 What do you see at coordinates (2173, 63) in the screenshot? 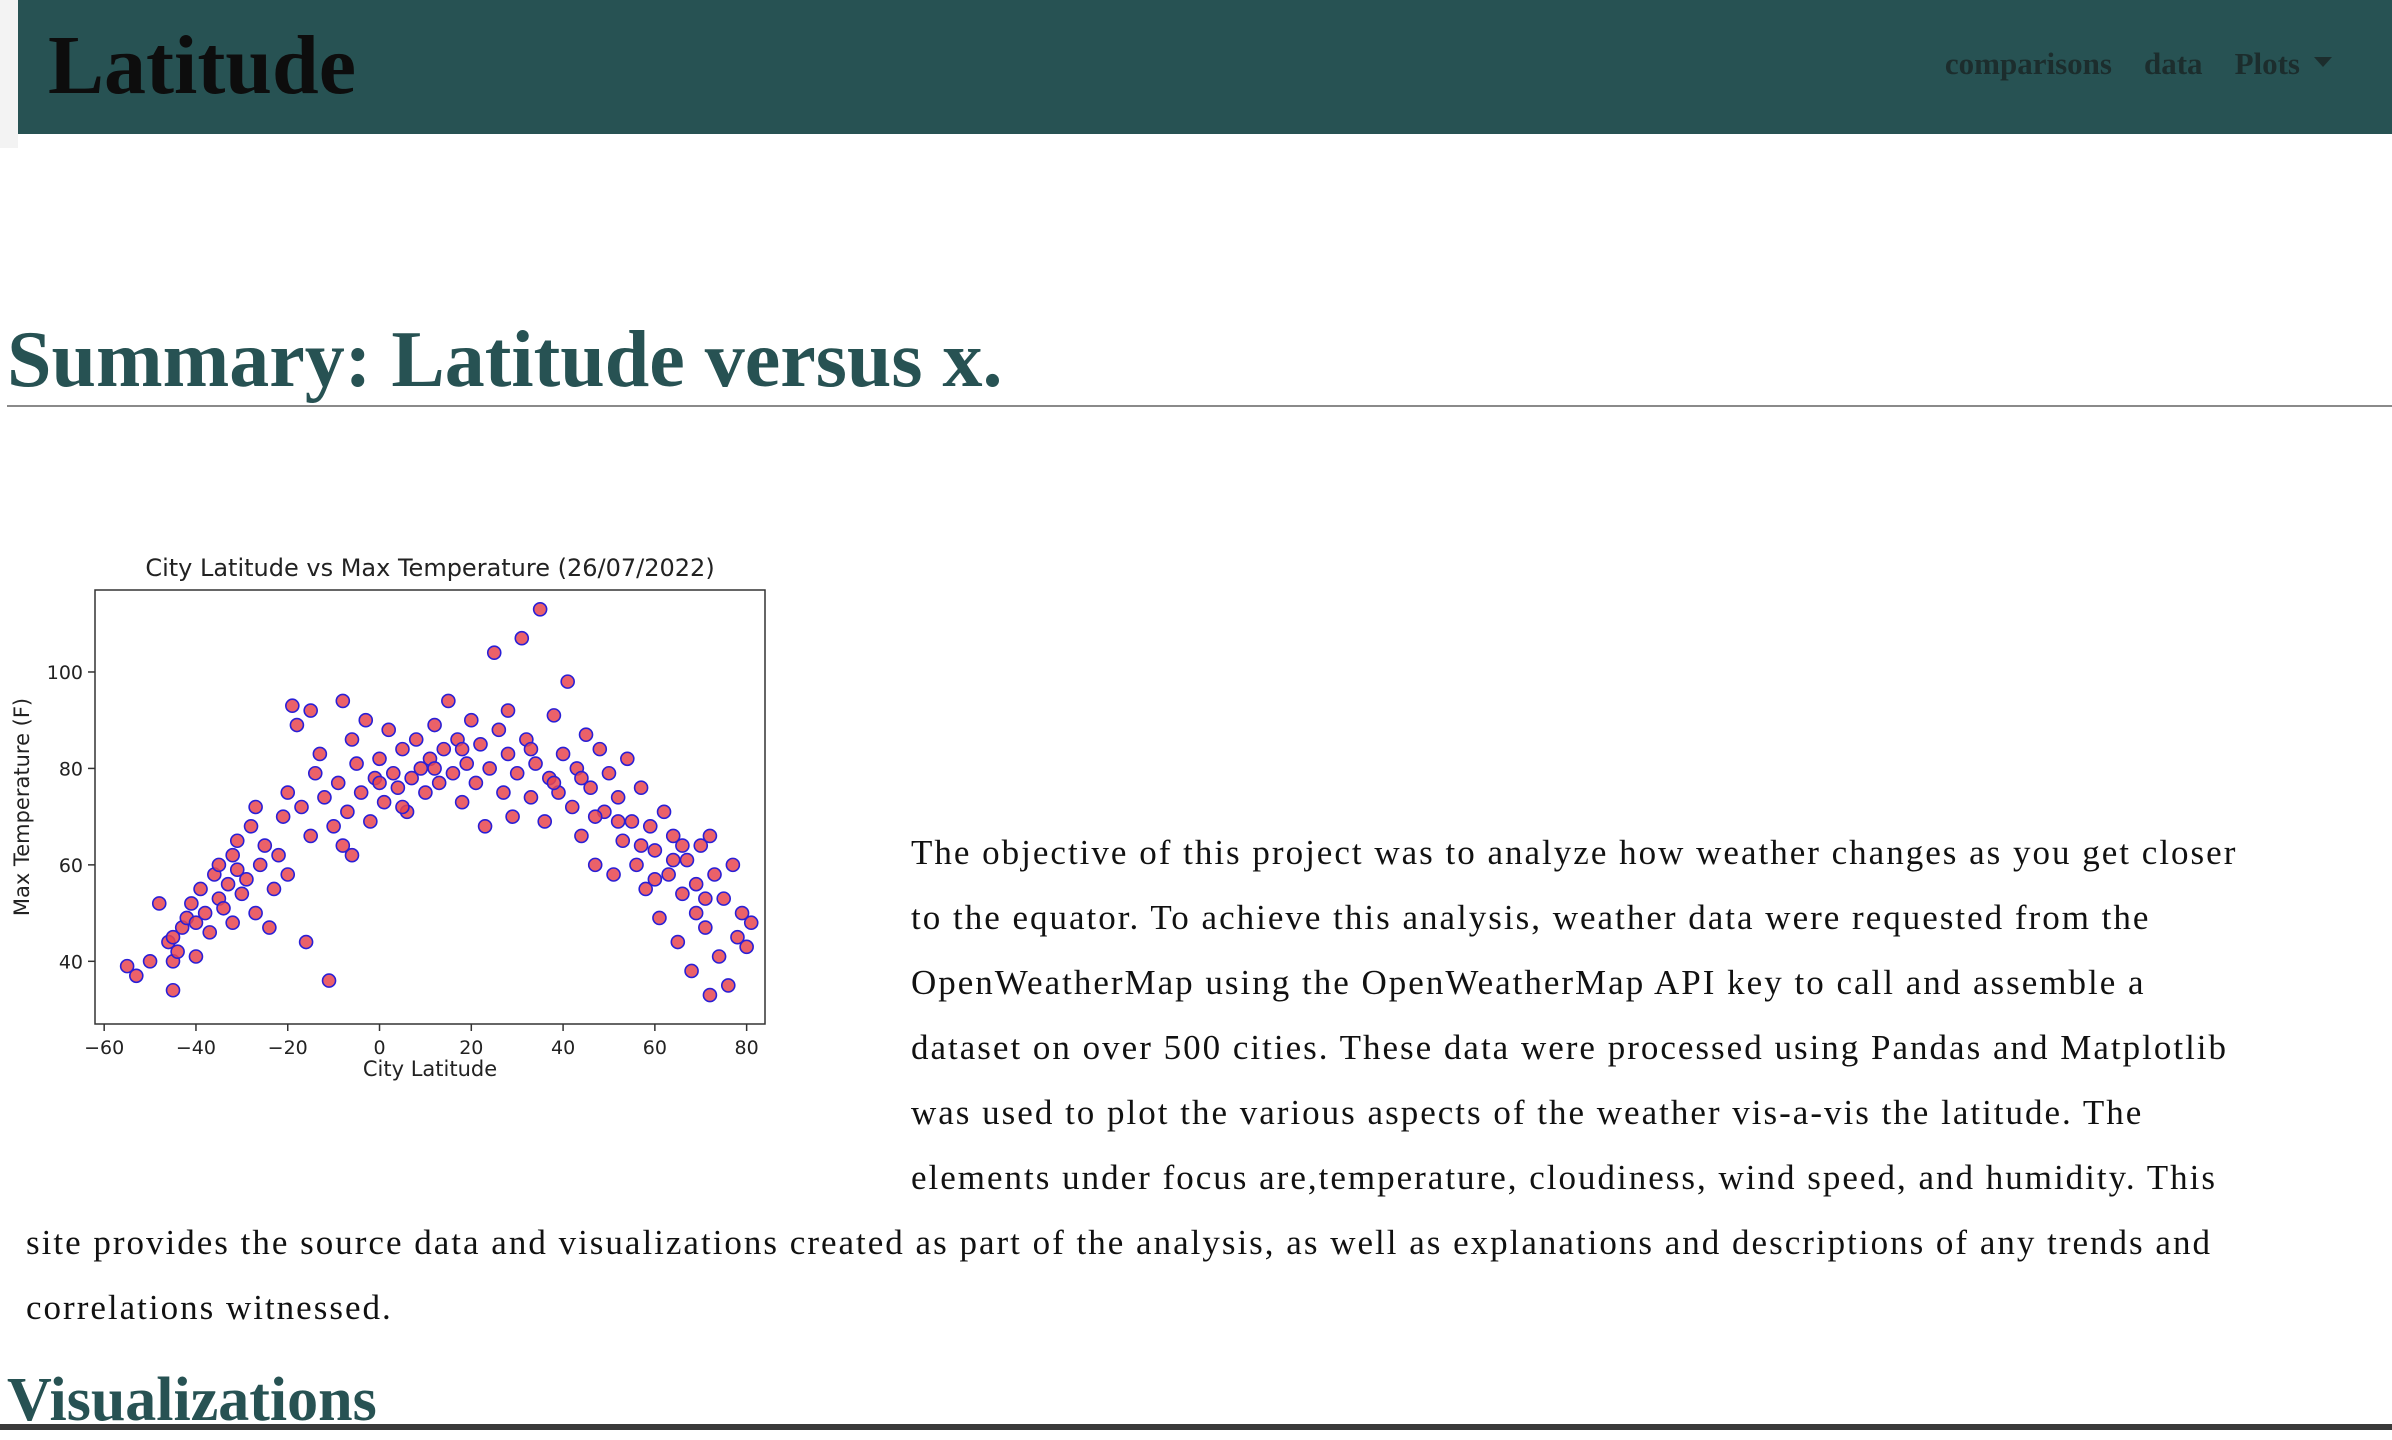
I see `nav-link-data: data` at bounding box center [2173, 63].